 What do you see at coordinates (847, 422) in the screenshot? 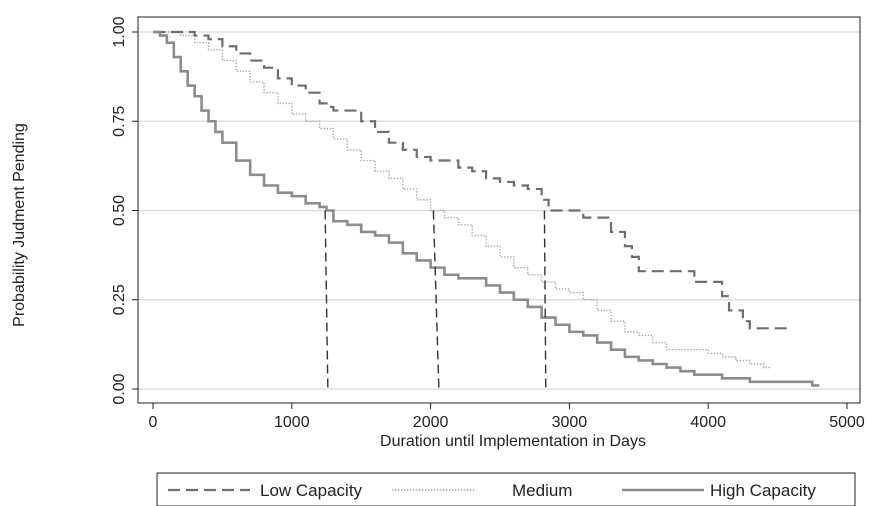
I see `x-tick-label: 5000` at bounding box center [847, 422].